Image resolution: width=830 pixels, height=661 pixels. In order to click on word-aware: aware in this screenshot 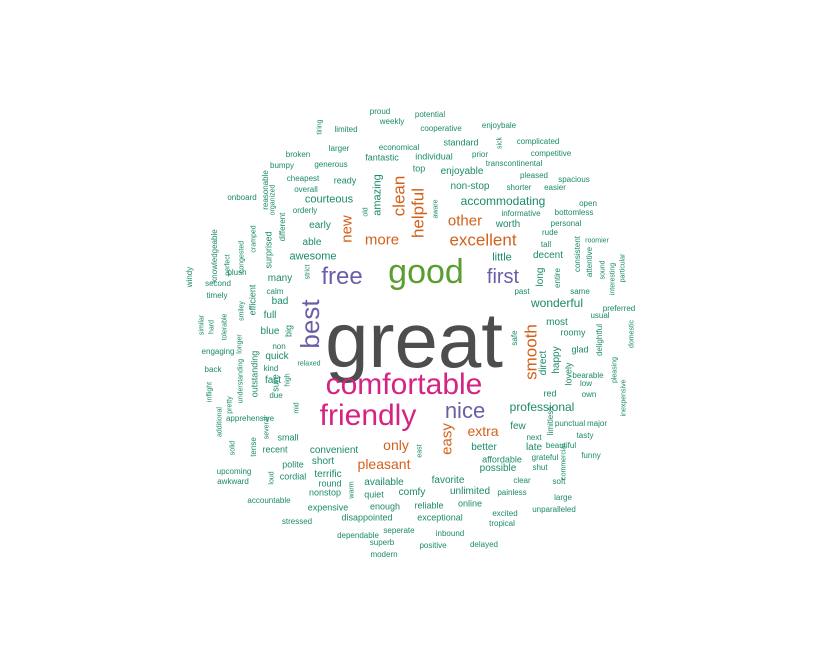, I will do `click(436, 209)`.